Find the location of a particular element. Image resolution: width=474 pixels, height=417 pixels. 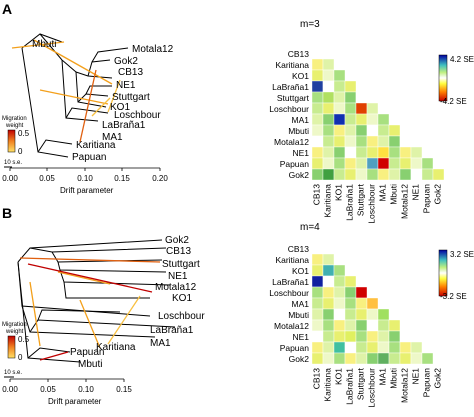

b-heatmap-col-label: Karitiana is located at coordinates (328, 385).